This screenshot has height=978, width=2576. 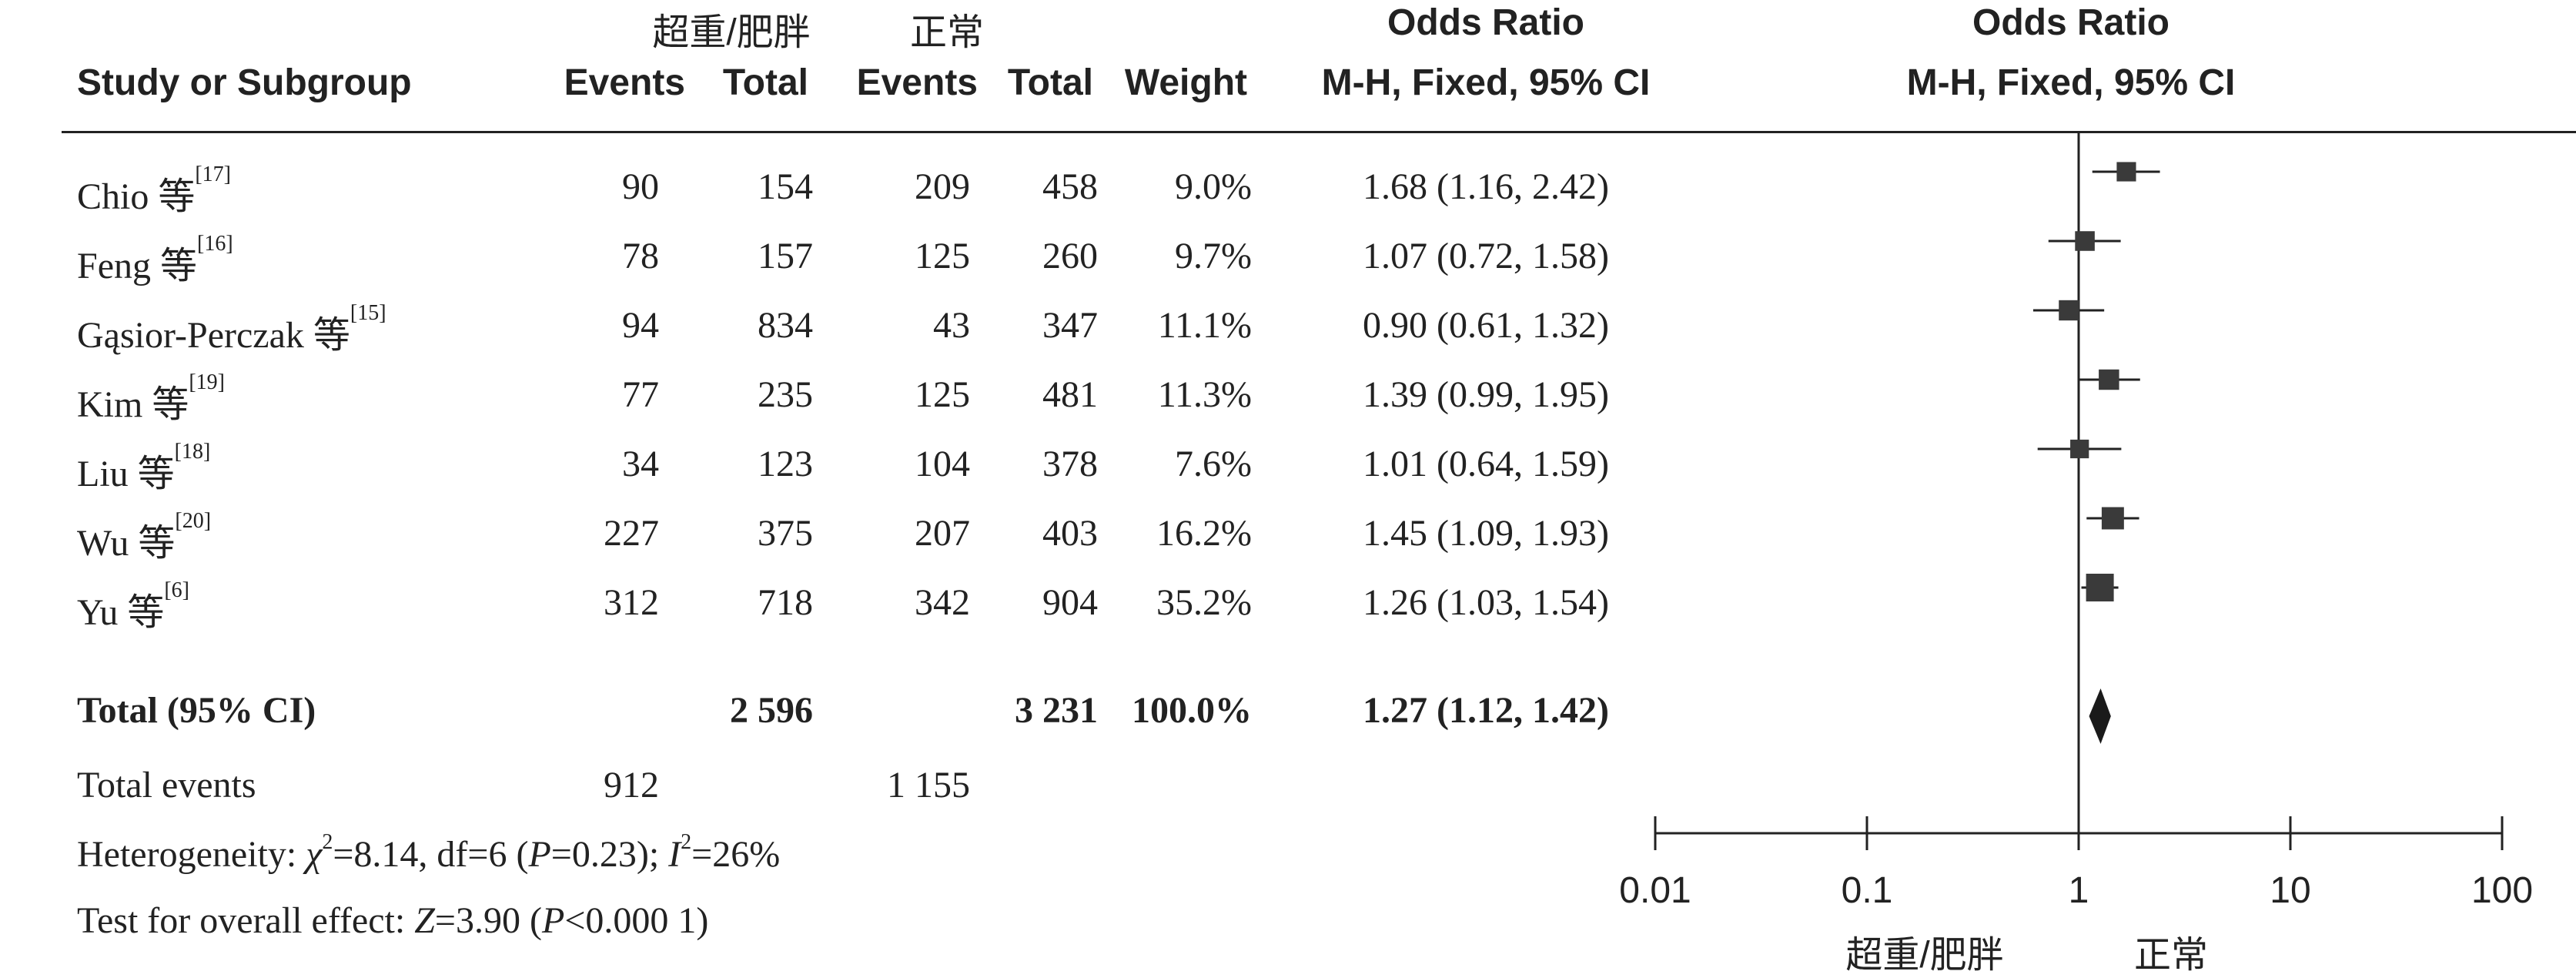 What do you see at coordinates (1214, 186) in the screenshot?
I see `study-weight: 9.0%` at bounding box center [1214, 186].